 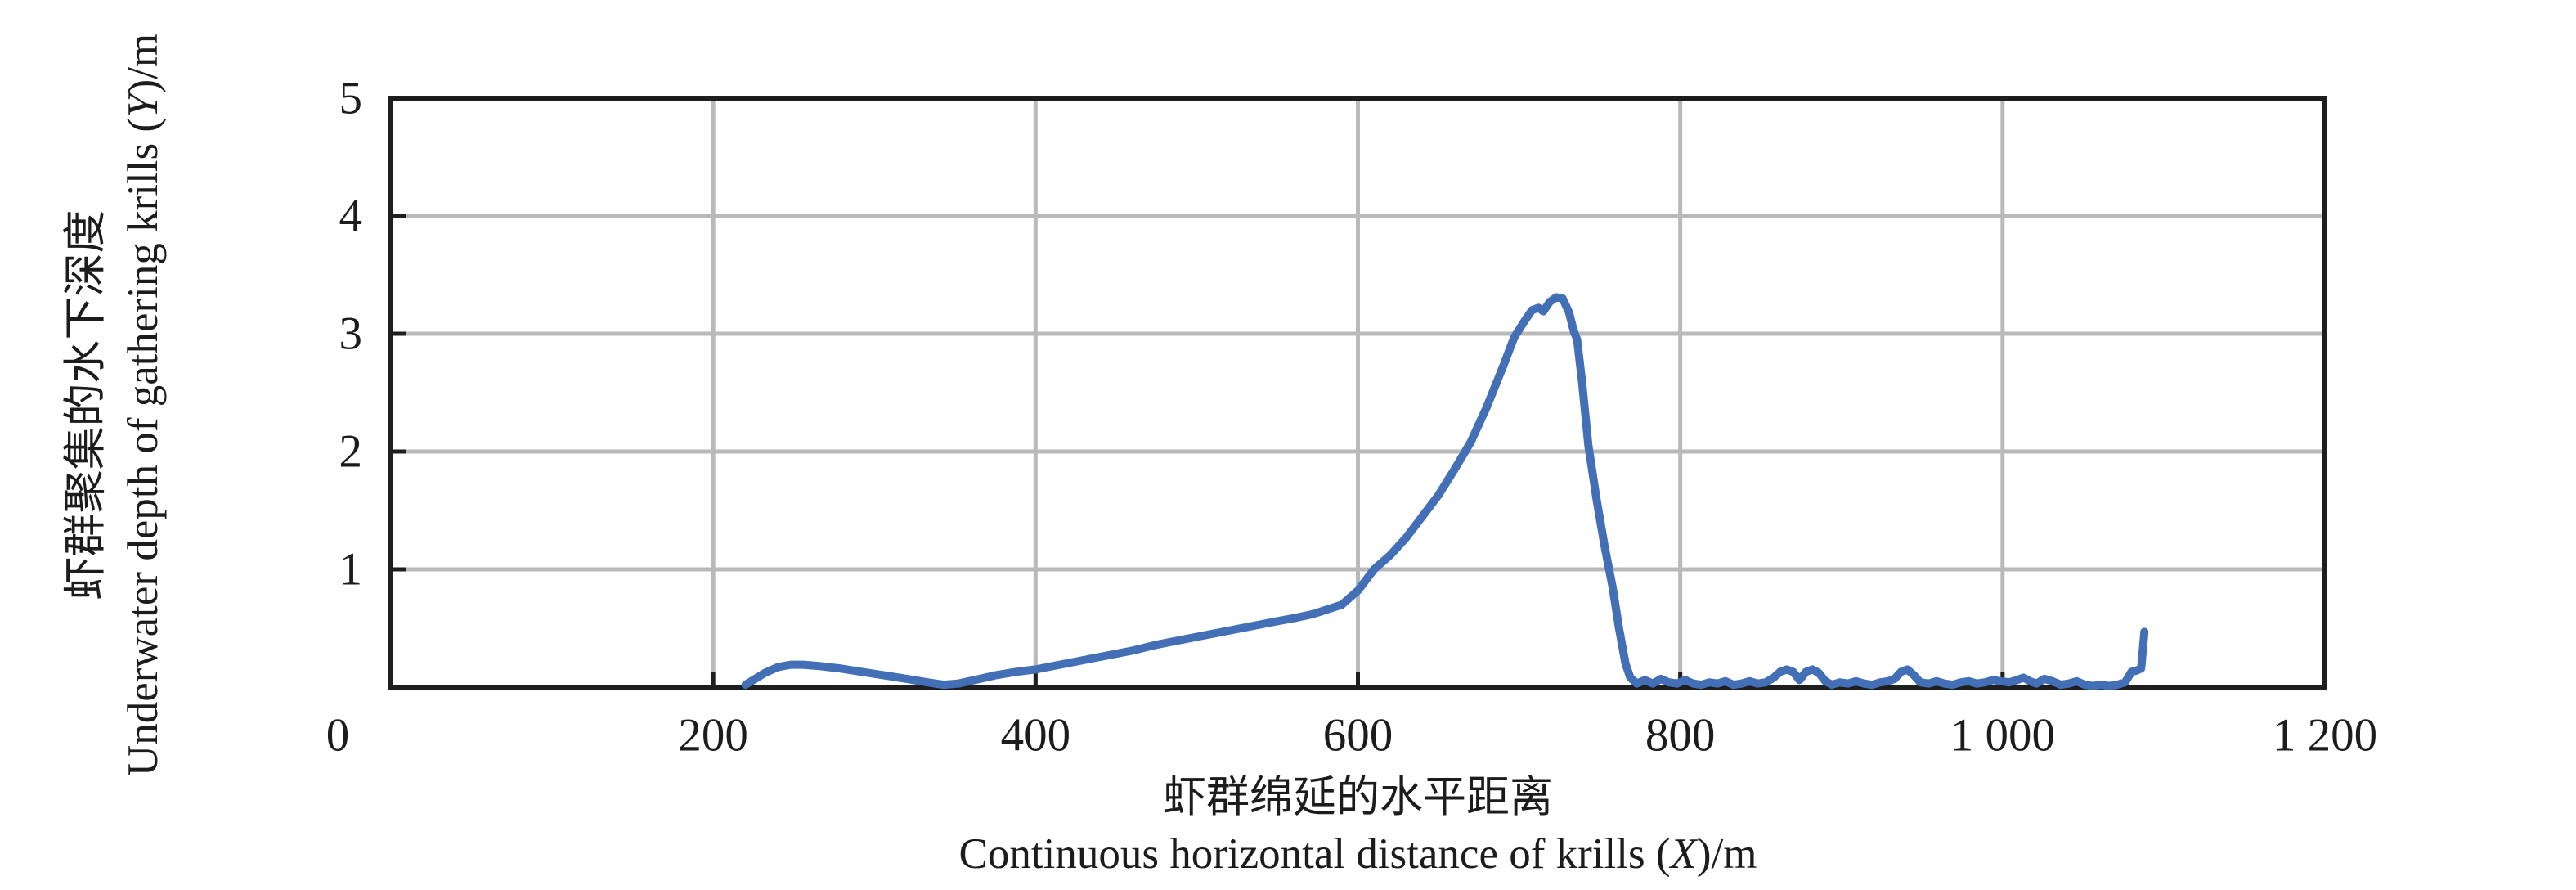 I want to click on x-tick-label: 200, so click(x=713, y=735).